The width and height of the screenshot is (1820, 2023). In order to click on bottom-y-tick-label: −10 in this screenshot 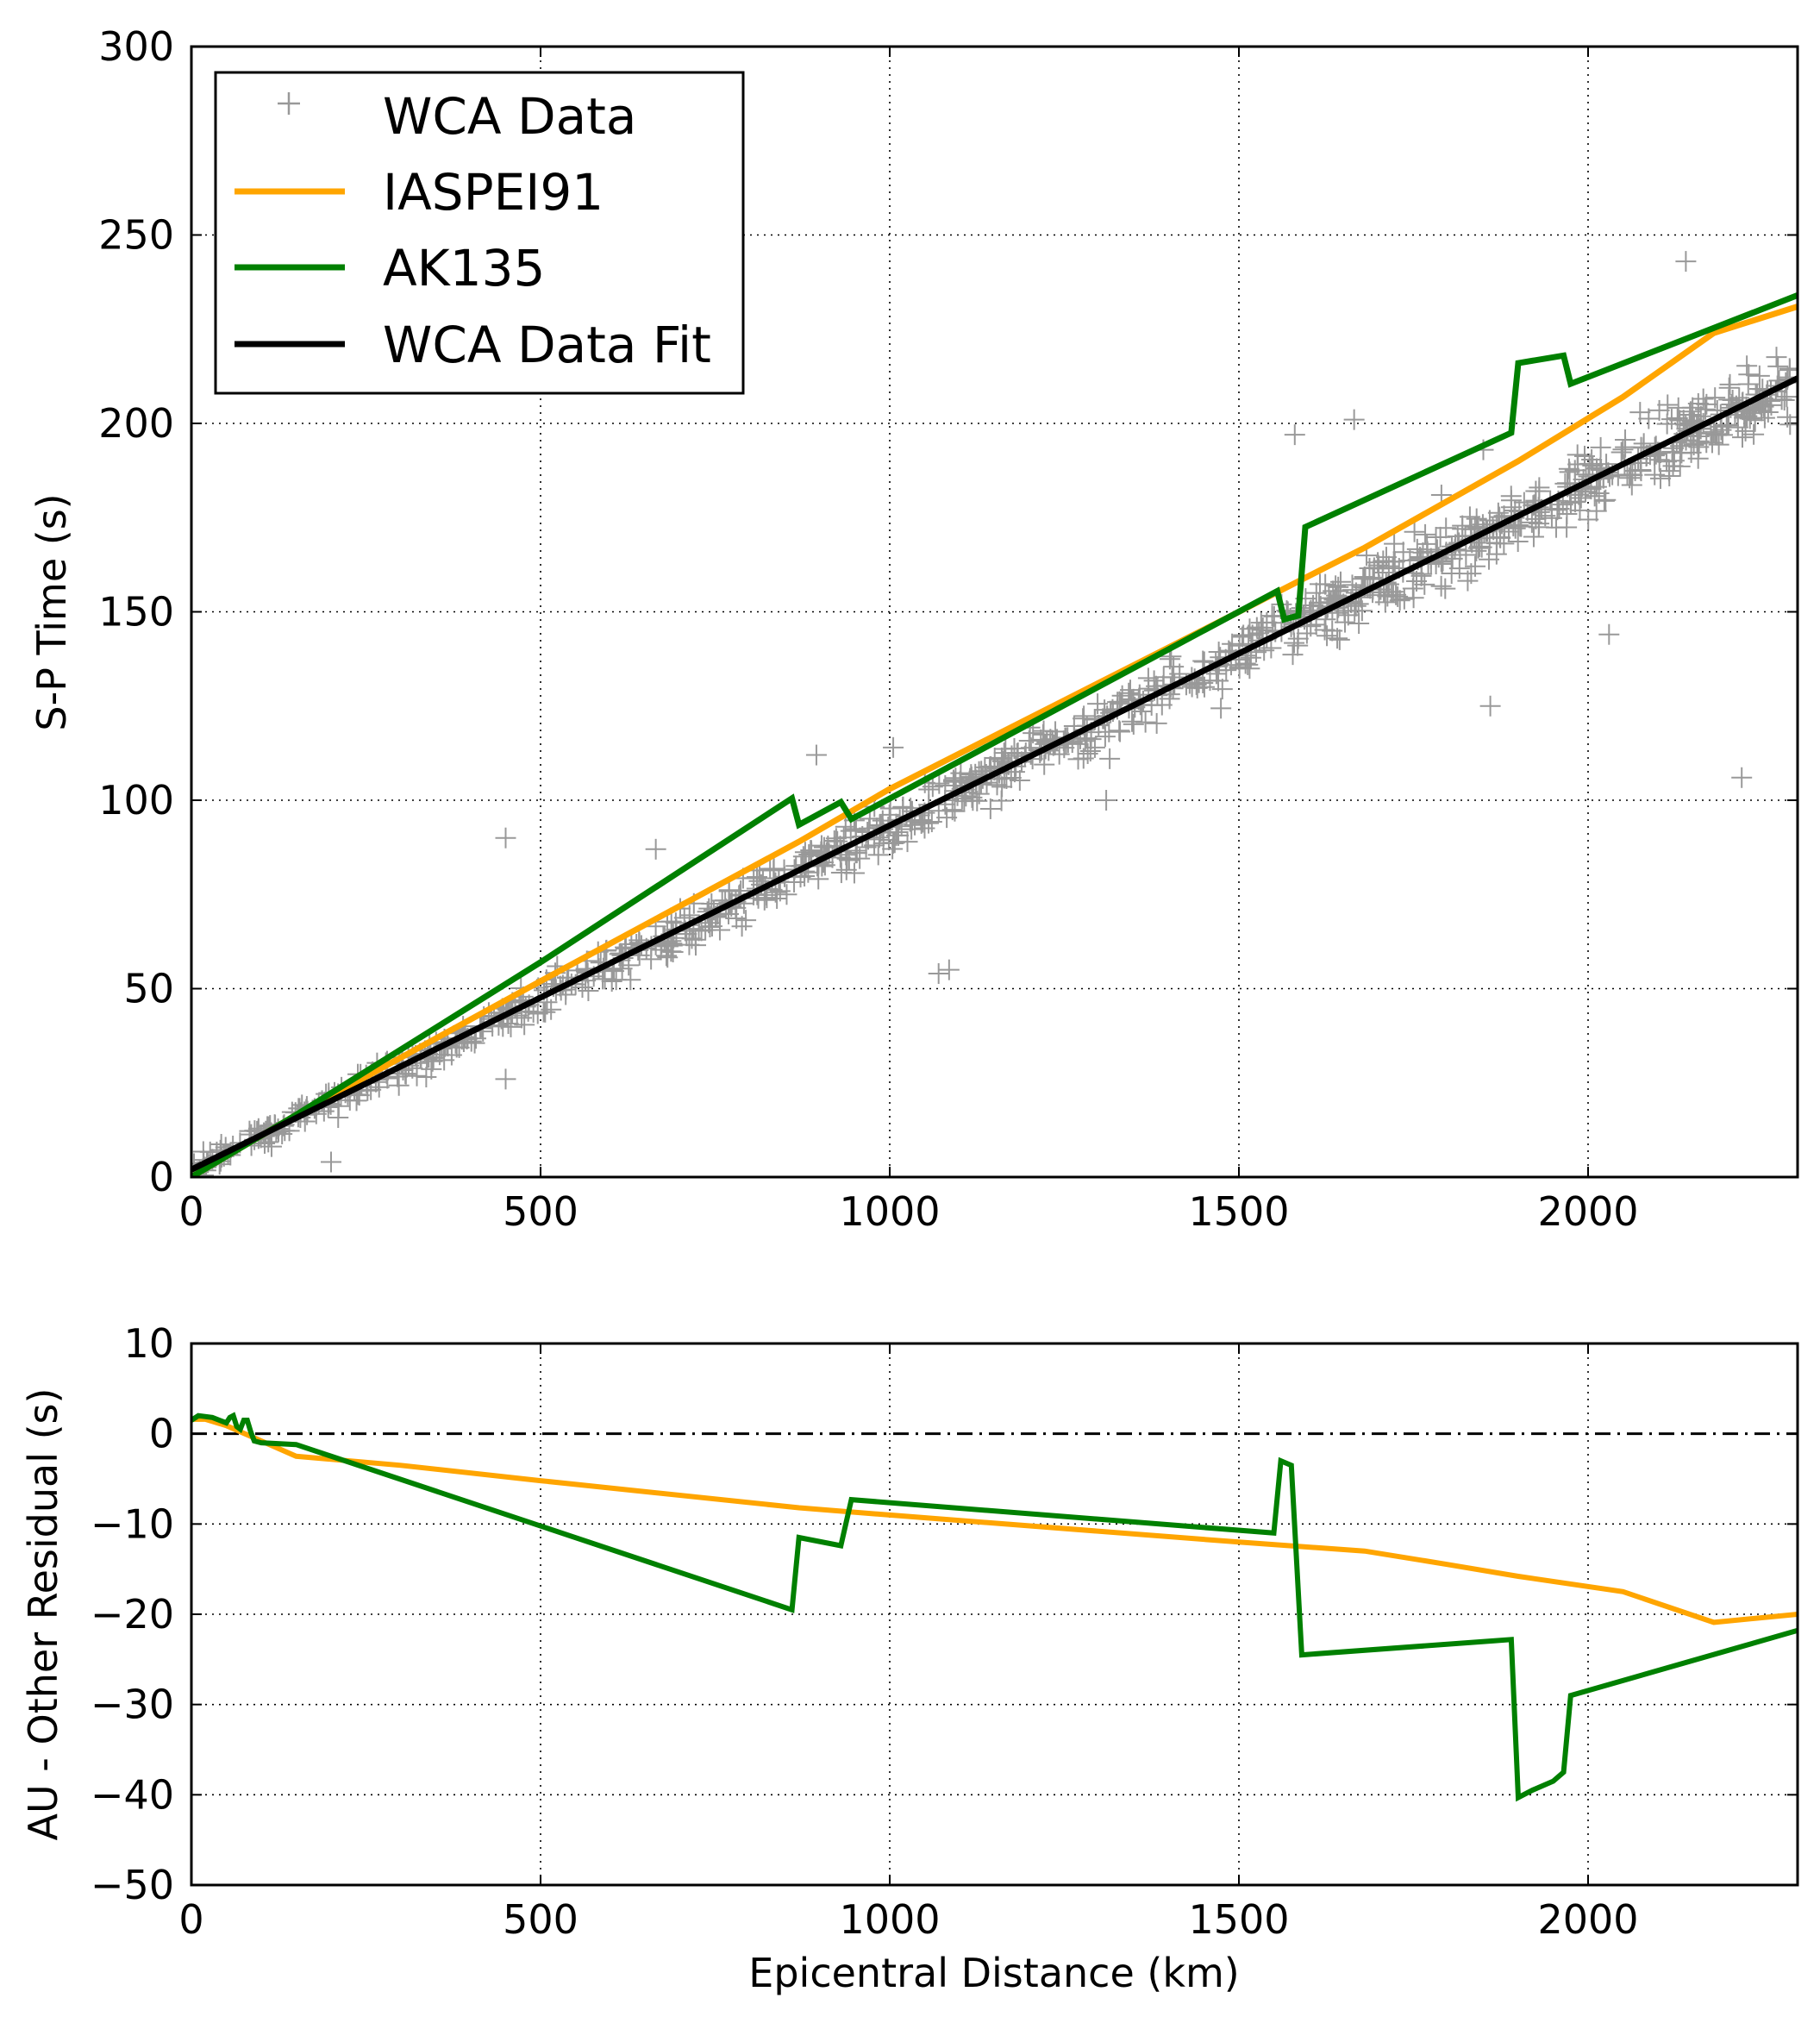, I will do `click(132, 1524)`.